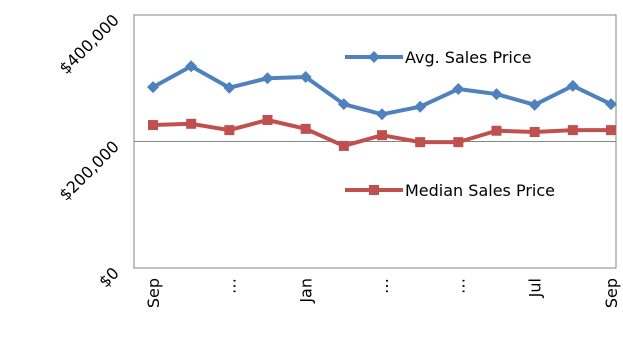 This screenshot has height=338, width=623. Describe the element at coordinates (109, 277) in the screenshot. I see `y-tick-label: $0` at that location.